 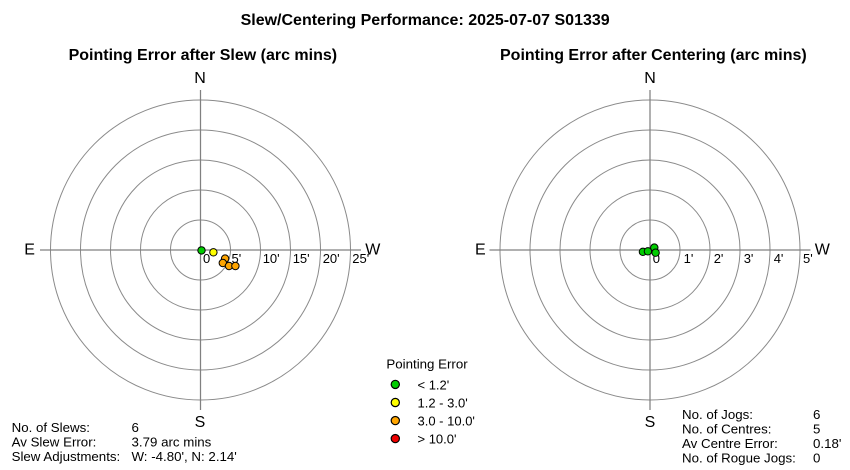 What do you see at coordinates (689, 258) in the screenshot?
I see `svg-text: 1'` at bounding box center [689, 258].